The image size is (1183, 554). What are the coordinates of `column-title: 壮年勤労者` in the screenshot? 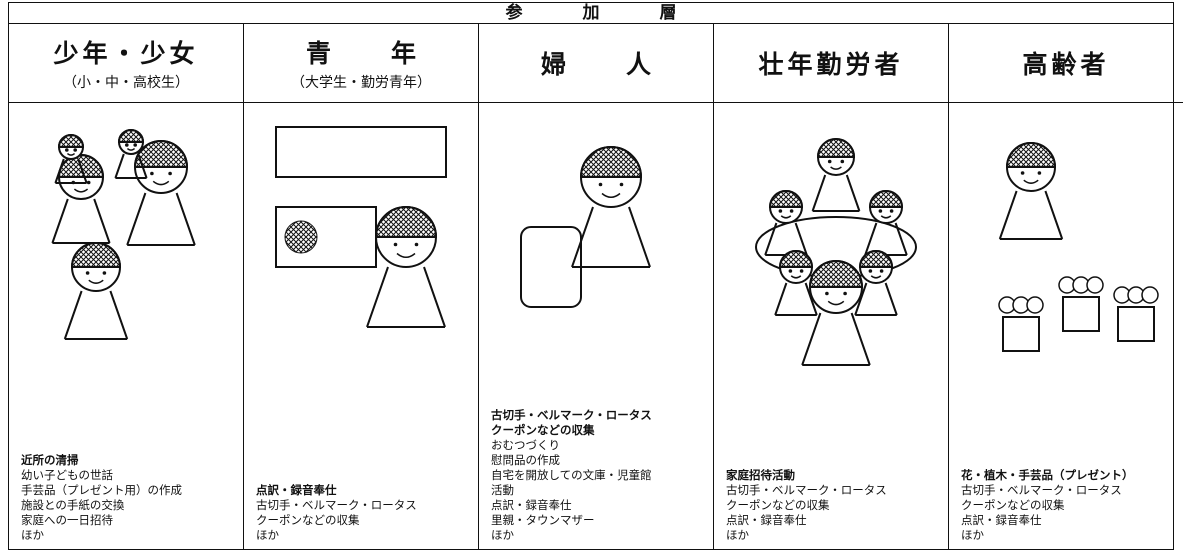 It's located at (831, 64).